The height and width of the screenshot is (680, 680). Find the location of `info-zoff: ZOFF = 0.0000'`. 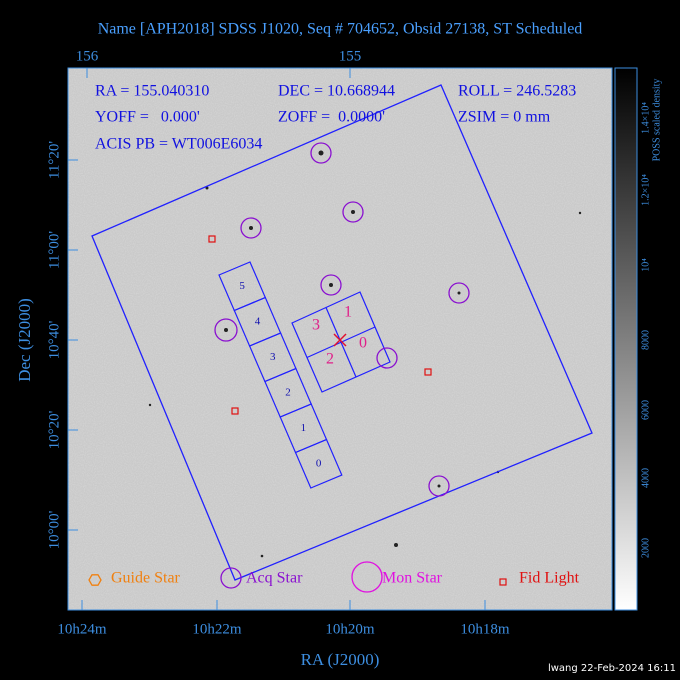

info-zoff: ZOFF = 0.0000' is located at coordinates (331, 117).